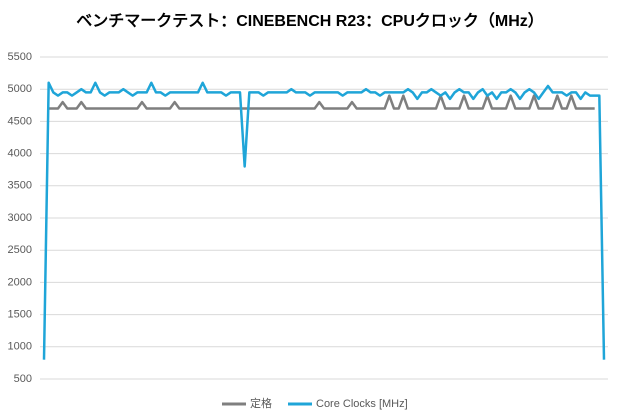  What do you see at coordinates (20, 186) in the screenshot?
I see `y-tick-label: 3500` at bounding box center [20, 186].